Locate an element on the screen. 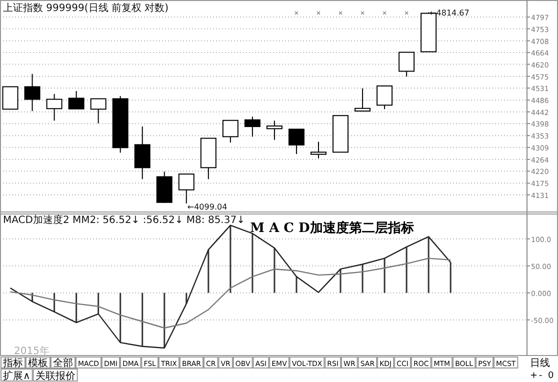 Image resolution: width=558 pixels, height=382 pixels. annotation: ←4099.04 is located at coordinates (207, 207).